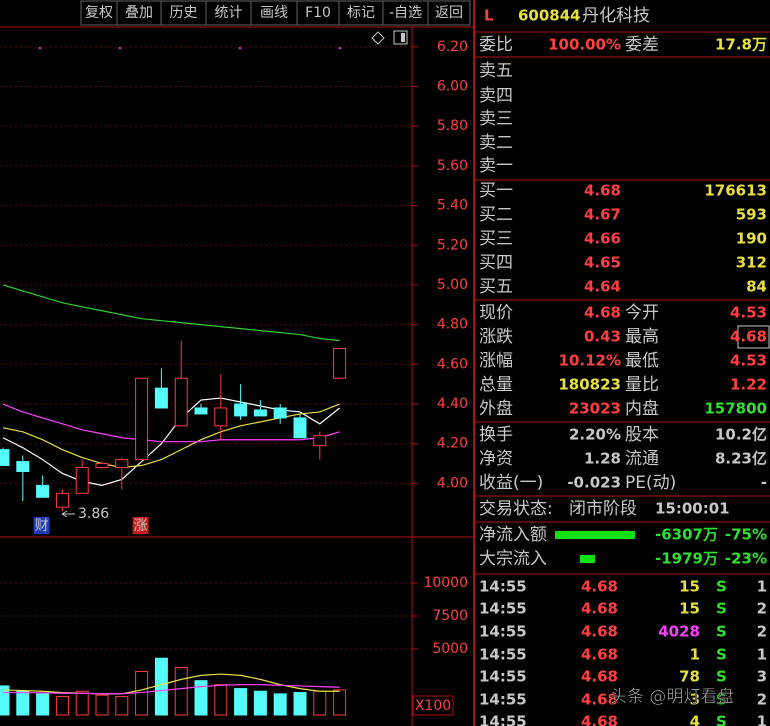 The height and width of the screenshot is (726, 770). Describe the element at coordinates (602, 287) in the screenshot. I see `buy-price: 4.64` at that location.